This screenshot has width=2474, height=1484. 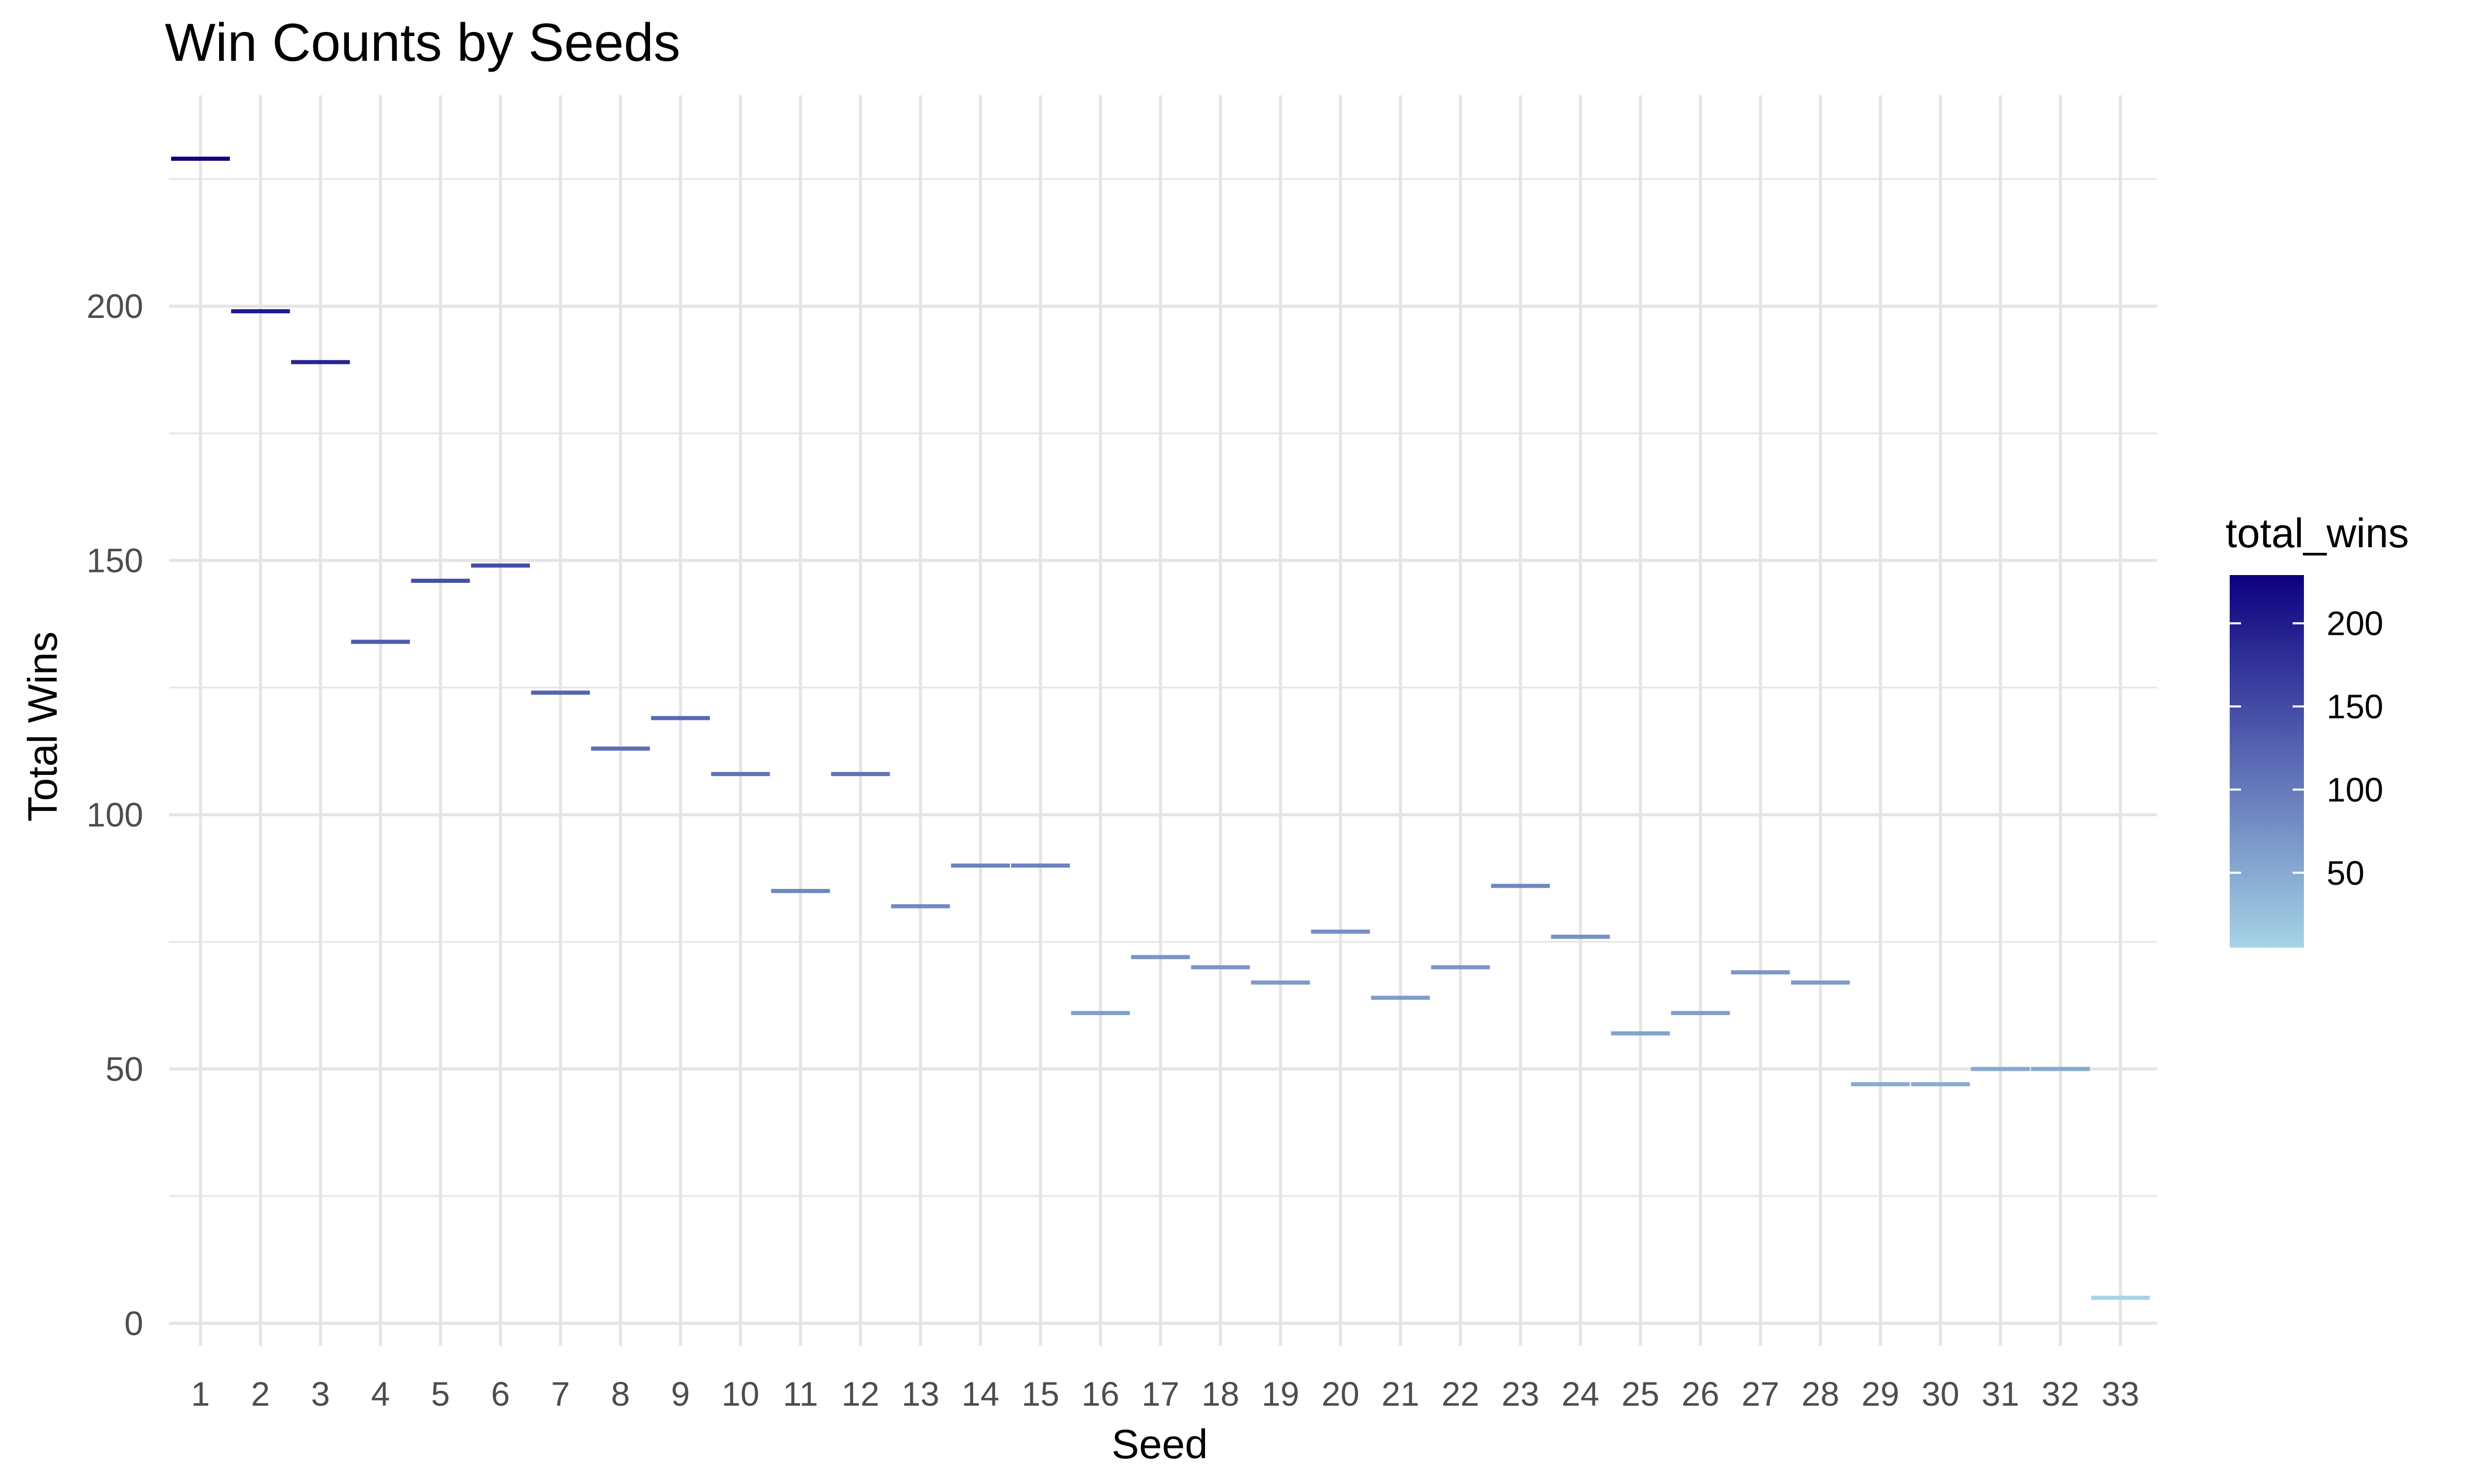 What do you see at coordinates (2355, 623) in the screenshot?
I see `legend-tick-label: 200` at bounding box center [2355, 623].